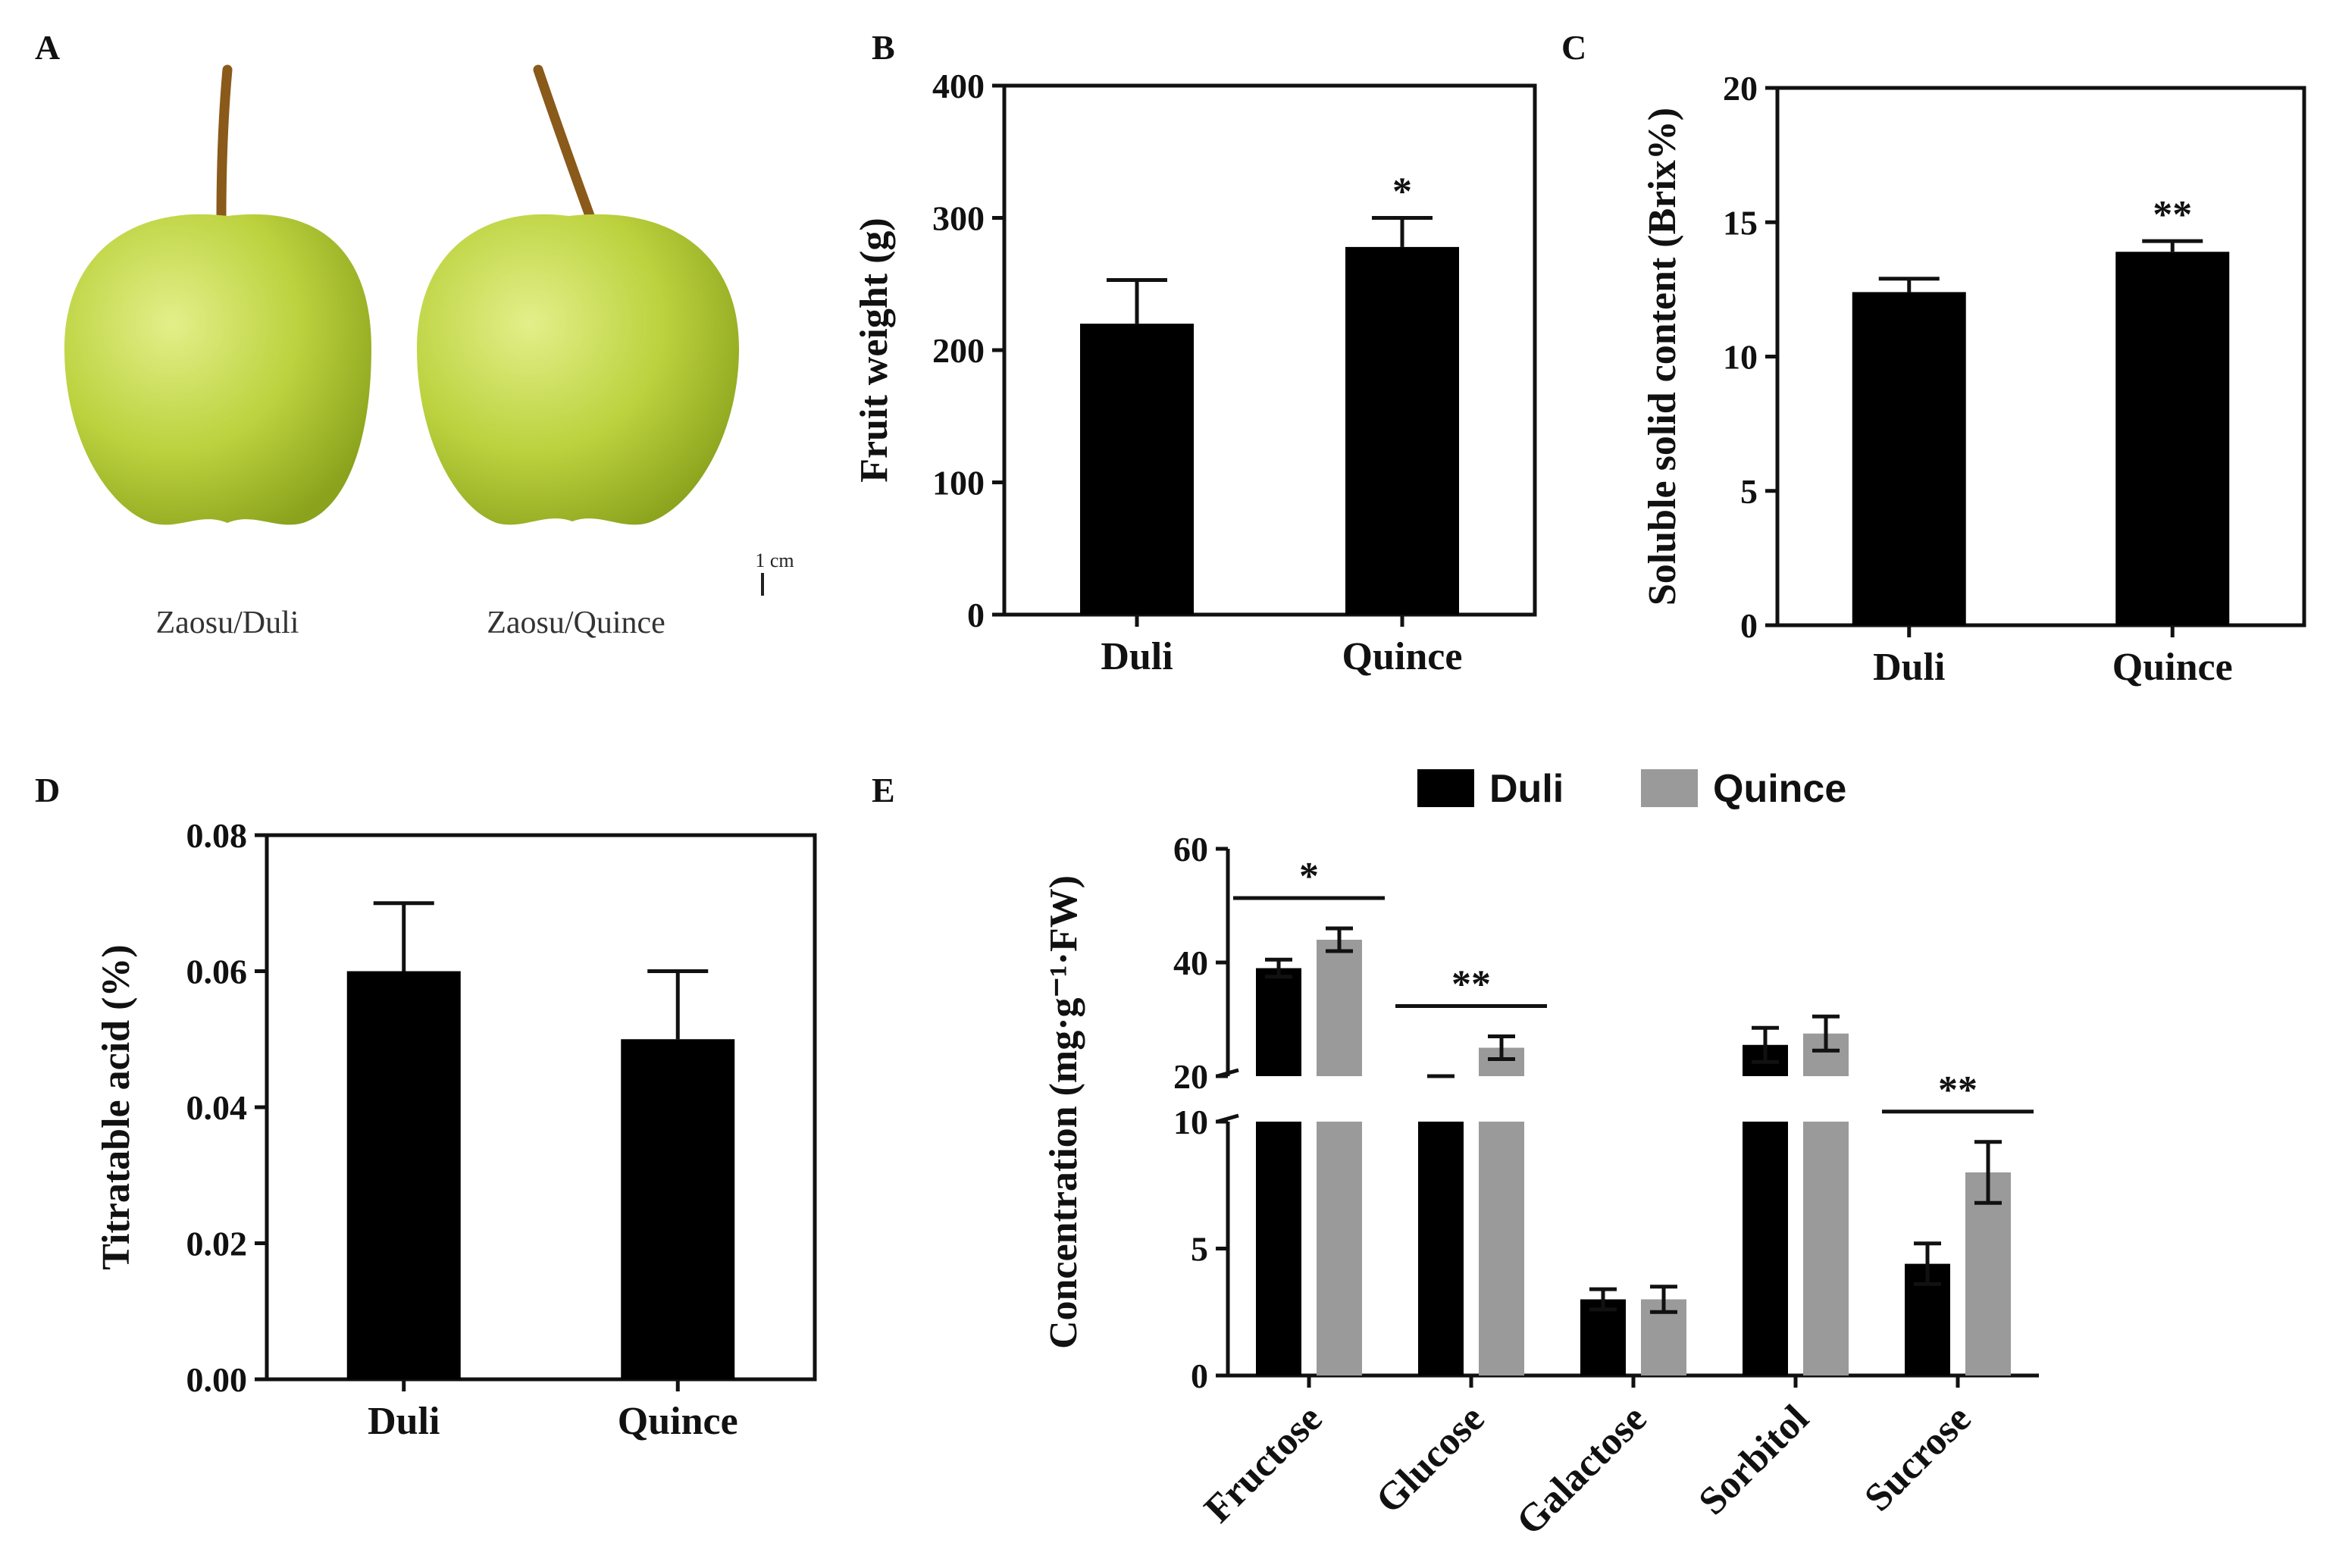 This screenshot has height=1568, width=2336. What do you see at coordinates (1339, 1008) in the screenshot?
I see `bar-fructose-quince` at bounding box center [1339, 1008].